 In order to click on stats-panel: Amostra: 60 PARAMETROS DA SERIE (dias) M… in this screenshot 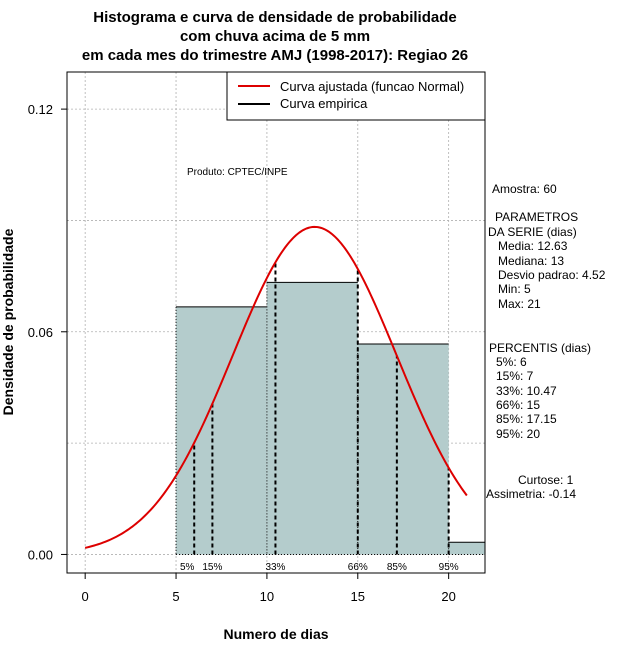, I will do `click(546, 341)`.